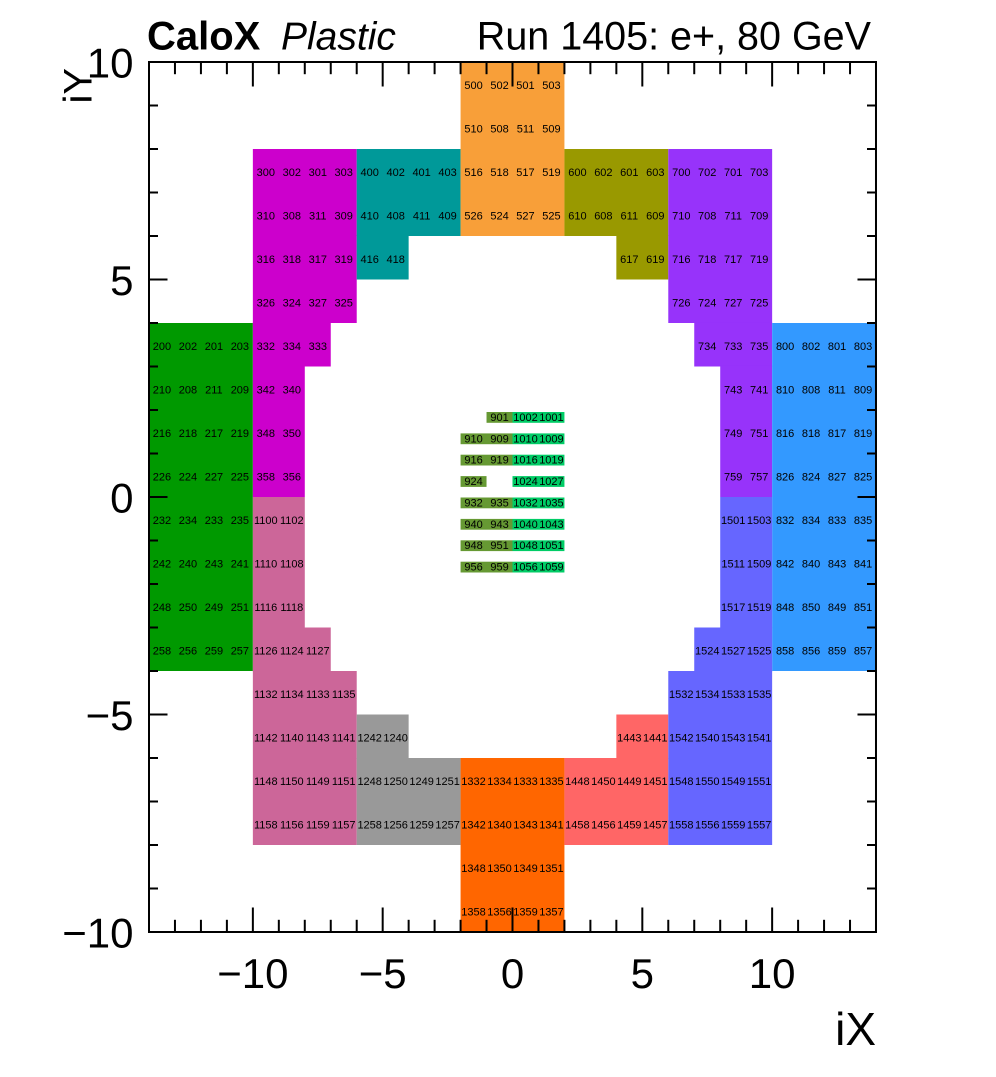  Describe the element at coordinates (188, 651) in the screenshot. I see `svg-text: 256` at that location.